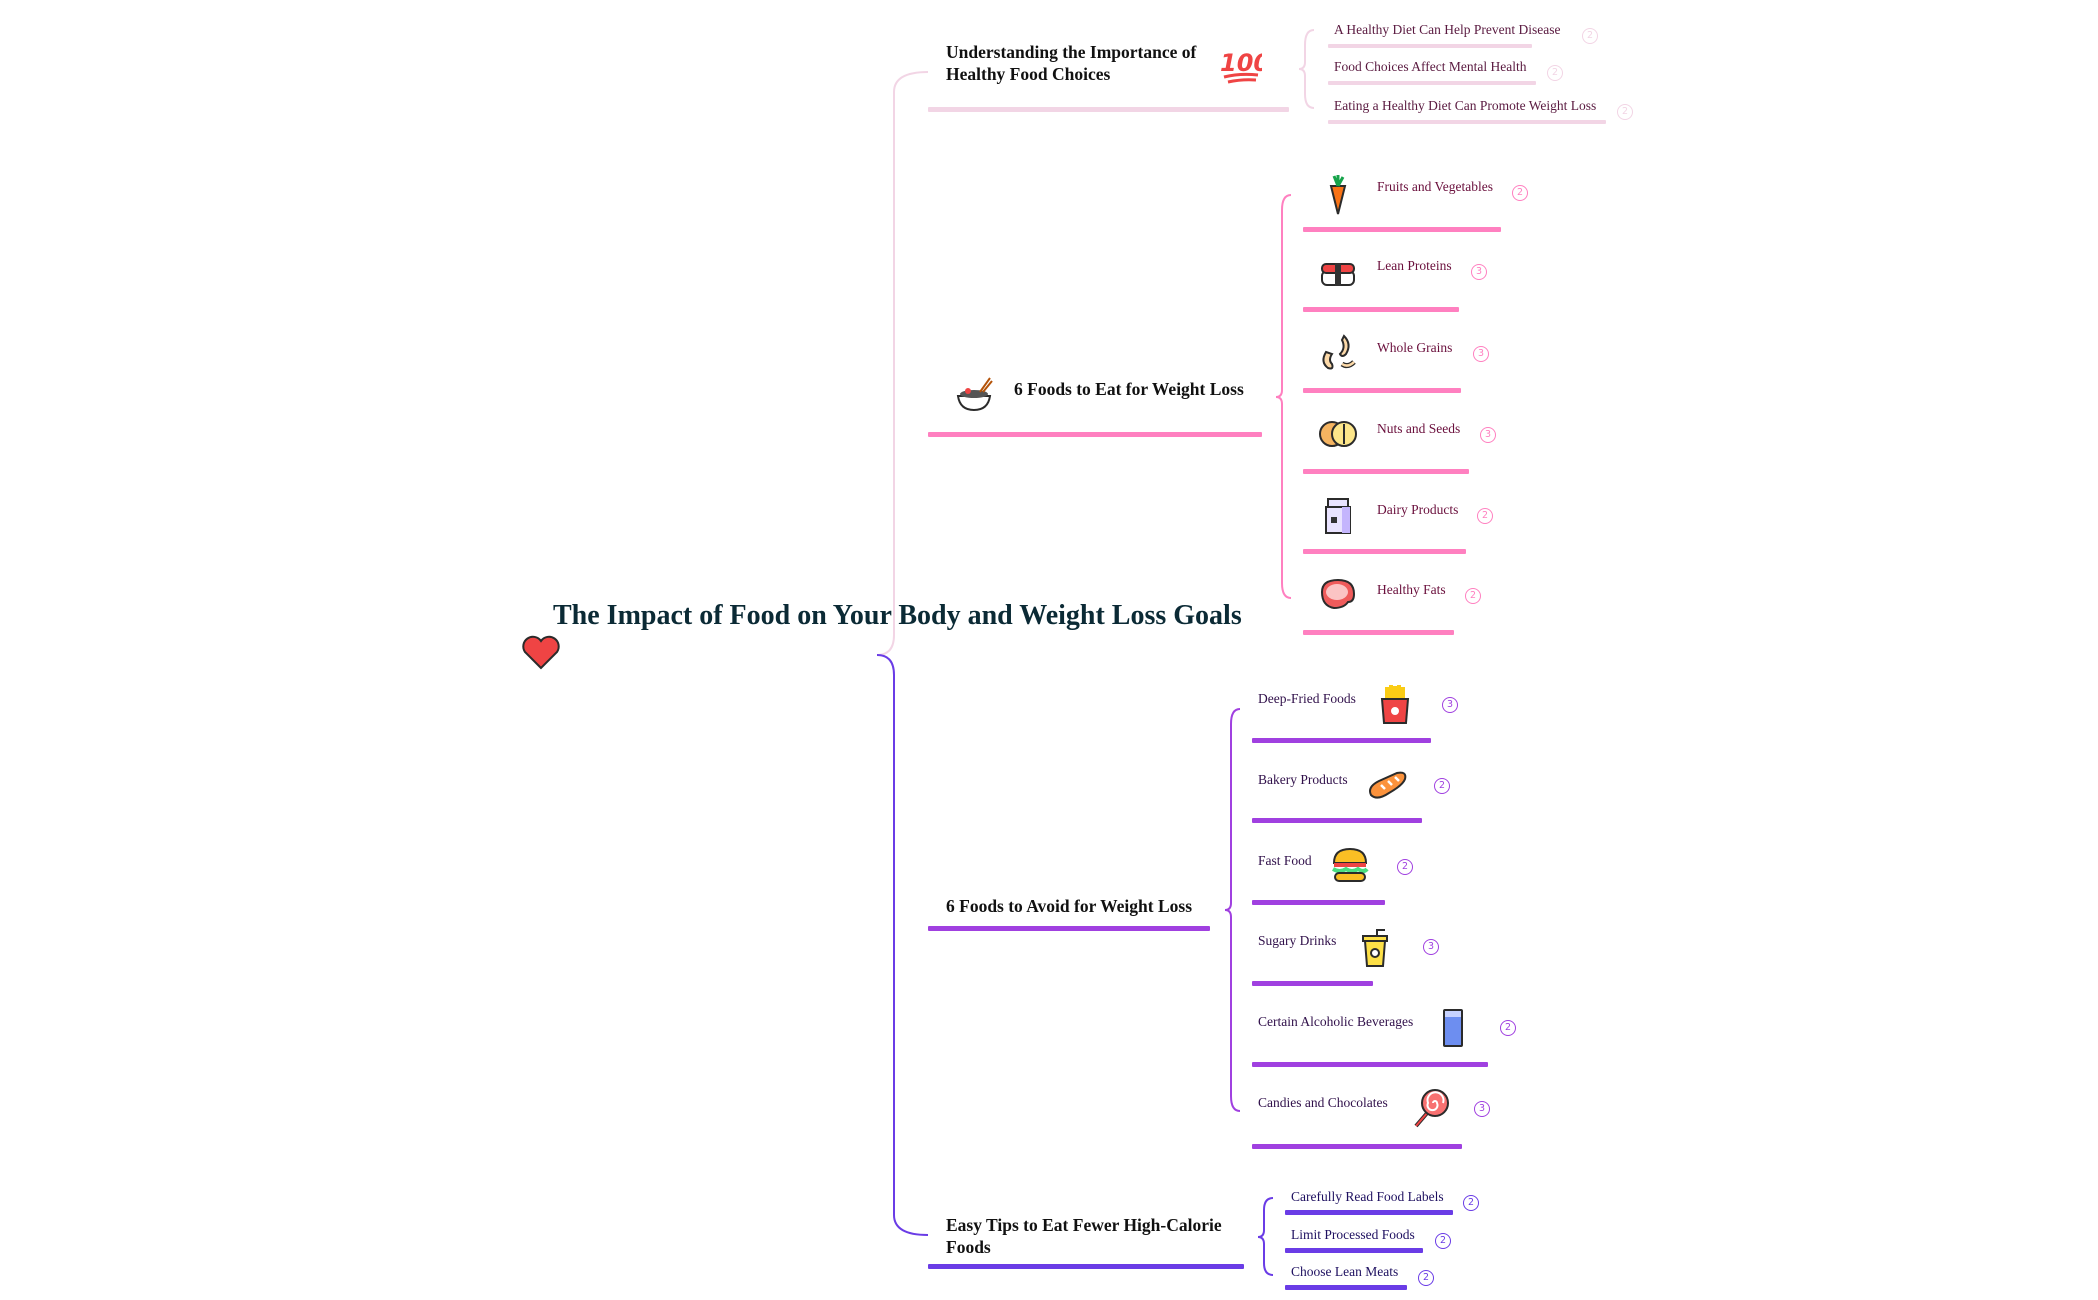 Image resolution: width=2098 pixels, height=1300 pixels. Describe the element at coordinates (1453, 1028) in the screenshot. I see `glass-icon` at that location.